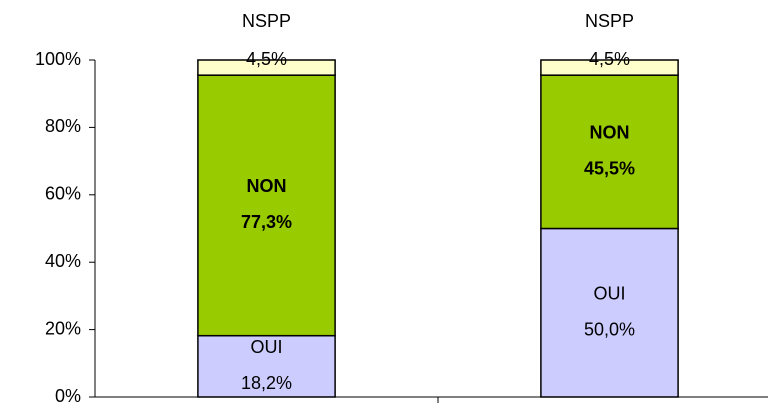 The width and height of the screenshot is (769, 403). Describe the element at coordinates (266, 383) in the screenshot. I see `value-label: 18,2%` at that location.